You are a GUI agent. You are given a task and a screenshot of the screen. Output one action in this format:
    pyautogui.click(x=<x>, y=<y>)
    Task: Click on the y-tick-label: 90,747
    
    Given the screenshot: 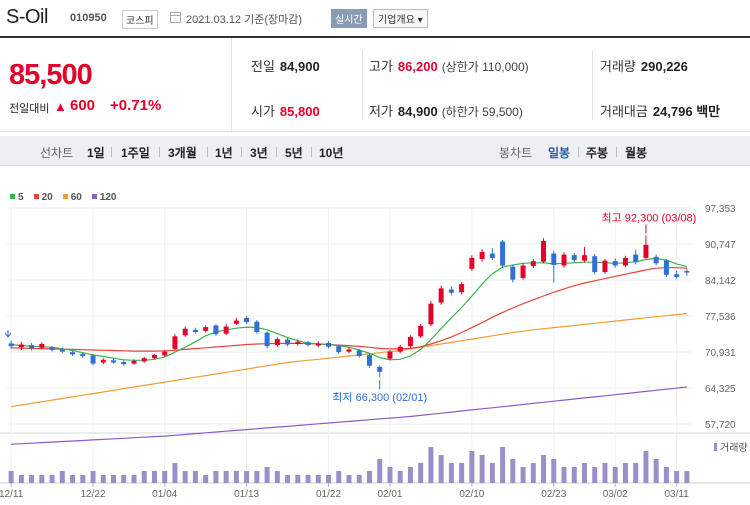 What is the action you would take?
    pyautogui.click(x=720, y=245)
    